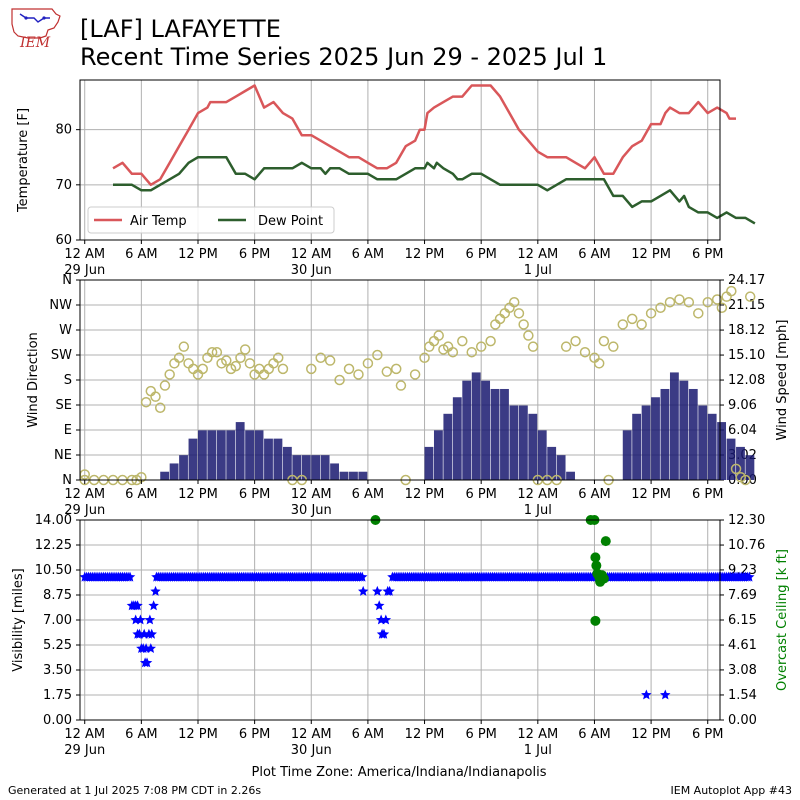 The height and width of the screenshot is (800, 800). I want to click on wind-dir-tick-label: SE, so click(64, 405).